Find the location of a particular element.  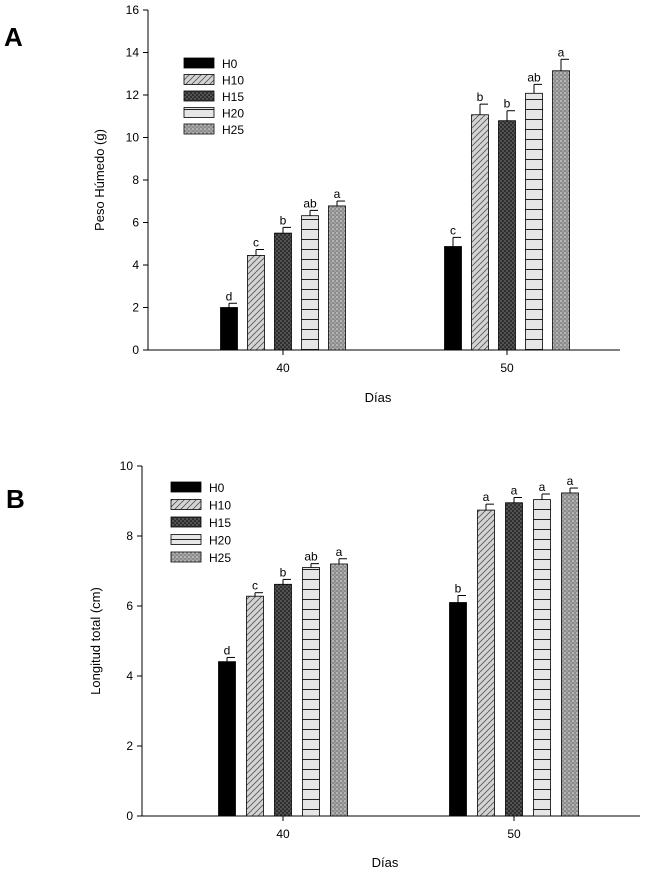

y-tick-label: 16 is located at coordinates (133, 10).